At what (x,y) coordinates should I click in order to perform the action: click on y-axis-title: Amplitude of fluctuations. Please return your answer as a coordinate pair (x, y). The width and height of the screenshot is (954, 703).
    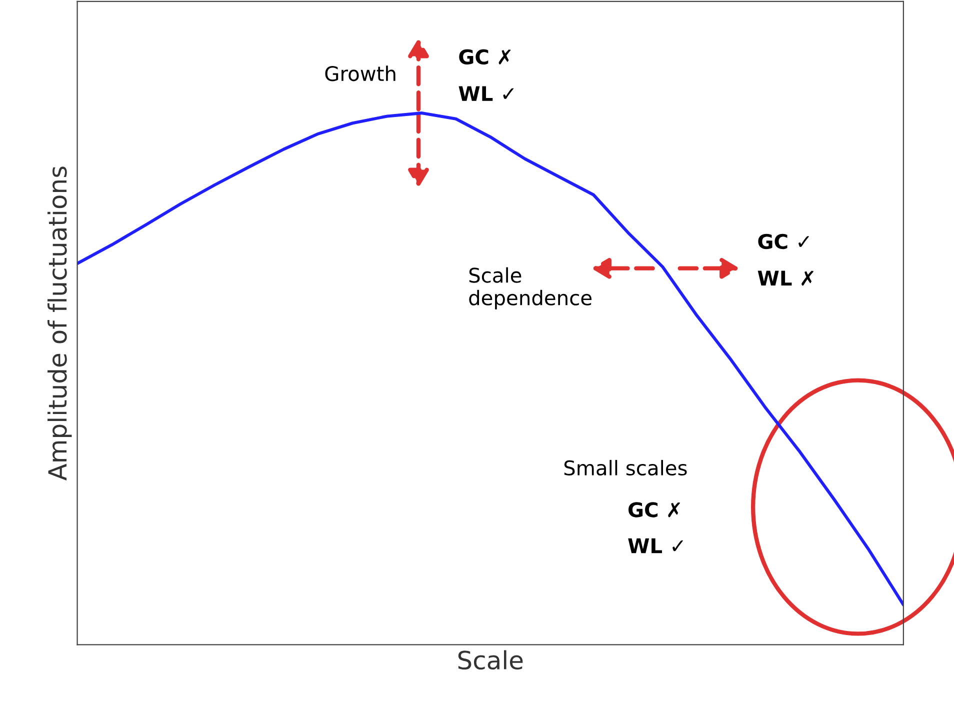
    Looking at the image, I should click on (60, 323).